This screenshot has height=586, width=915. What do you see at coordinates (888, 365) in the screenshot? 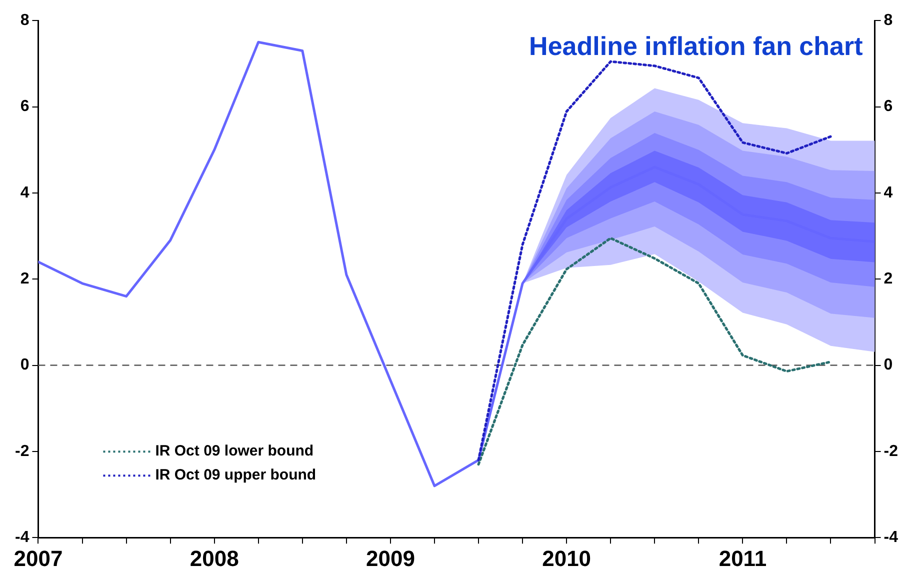
I see `y2-tick-label: 0` at bounding box center [888, 365].